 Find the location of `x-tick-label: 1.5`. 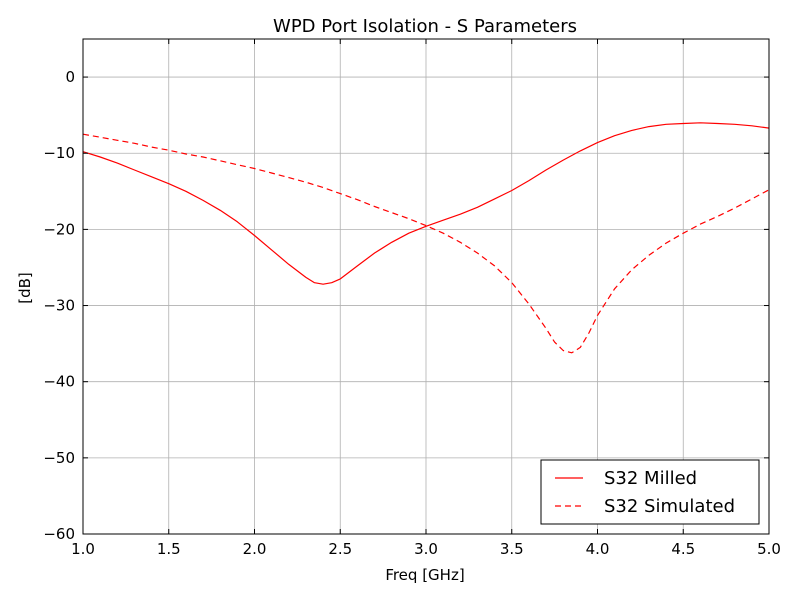

x-tick-label: 1.5 is located at coordinates (169, 549).